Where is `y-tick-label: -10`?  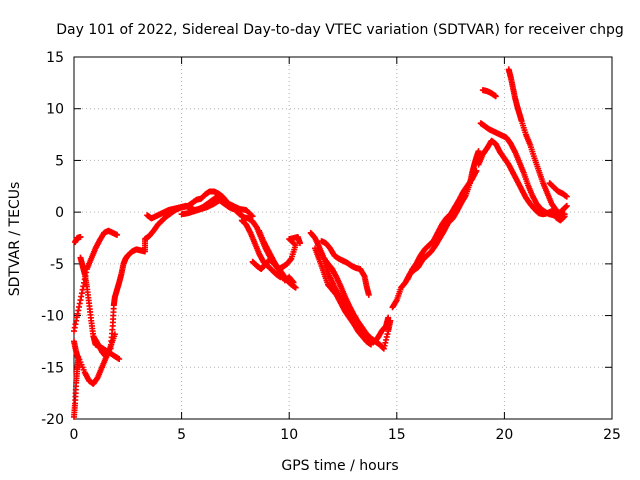 y-tick-label: -10 is located at coordinates (52, 317).